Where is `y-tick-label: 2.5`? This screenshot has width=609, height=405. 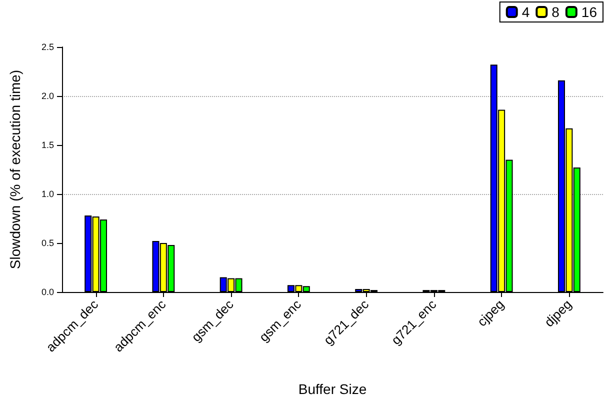
y-tick-label: 2.5 is located at coordinates (47, 47).